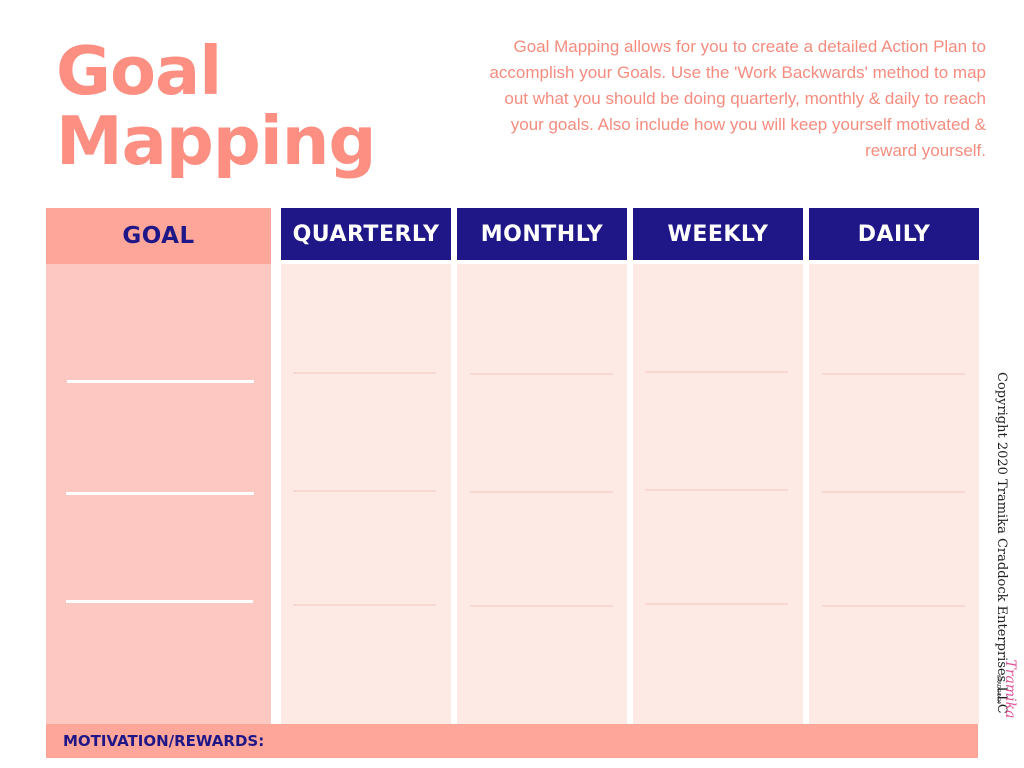 The width and height of the screenshot is (1024, 768). Describe the element at coordinates (998, 689) in the screenshot. I see `logo-subtext: CRADDOCK` at that location.